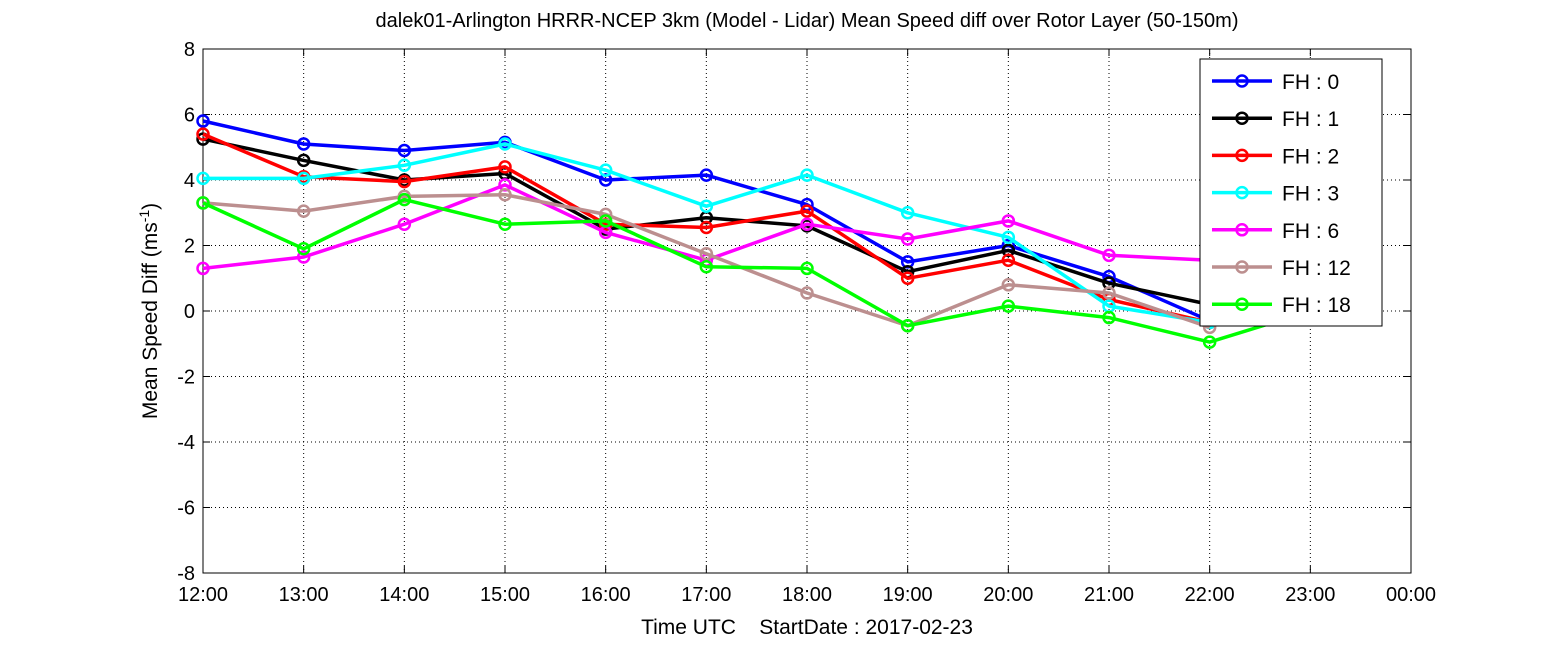  Describe the element at coordinates (189, 50) in the screenshot. I see `y-tick-label: 8` at that location.